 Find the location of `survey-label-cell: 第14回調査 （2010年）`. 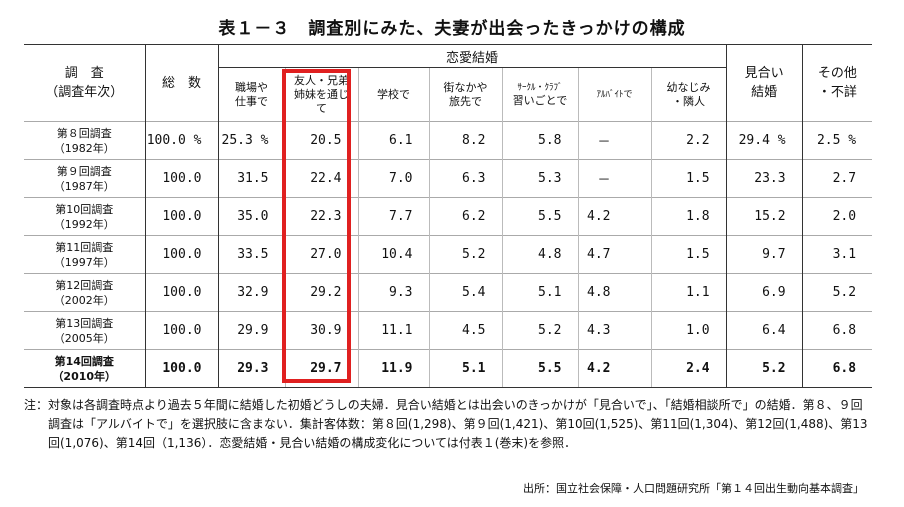

survey-label-cell: 第14回調査 （2010年） is located at coordinates (84, 368).